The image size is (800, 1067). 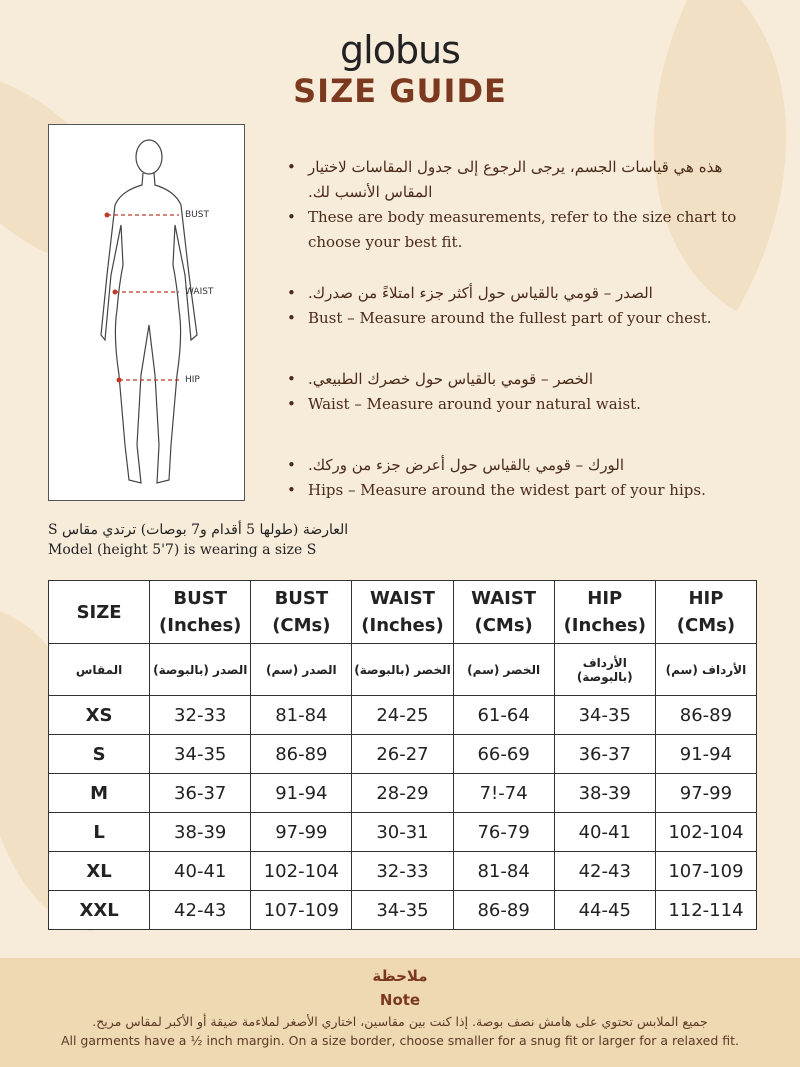 What do you see at coordinates (503, 612) in the screenshot?
I see `column-header: WAIST (CMs)` at bounding box center [503, 612].